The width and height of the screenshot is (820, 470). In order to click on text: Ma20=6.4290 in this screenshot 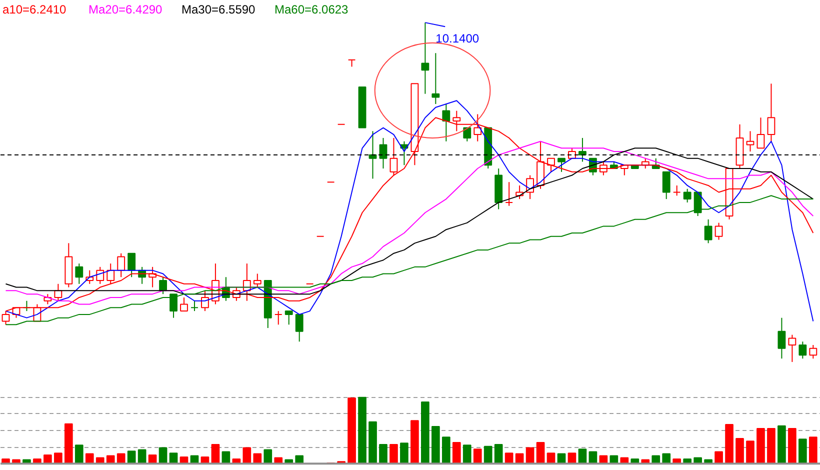, I will do `click(125, 9)`.